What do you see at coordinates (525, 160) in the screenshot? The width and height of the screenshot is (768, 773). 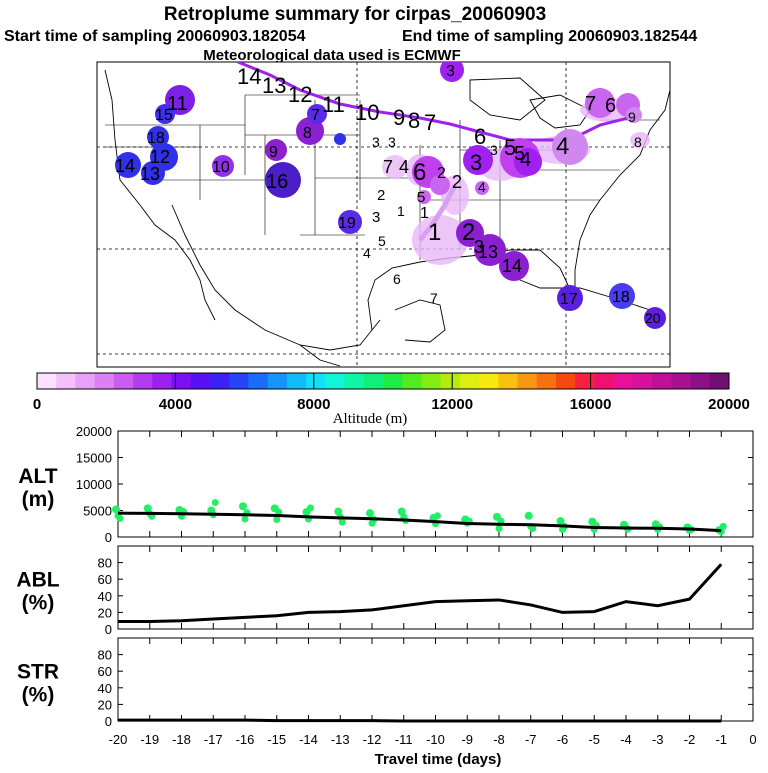 I see `map-label-4b: 4` at bounding box center [525, 160].